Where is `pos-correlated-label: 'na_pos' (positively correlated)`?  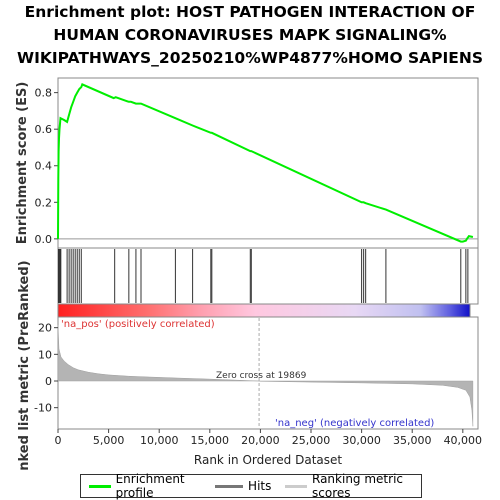
pos-correlated-label: 'na_pos' (positively correlated) is located at coordinates (138, 324).